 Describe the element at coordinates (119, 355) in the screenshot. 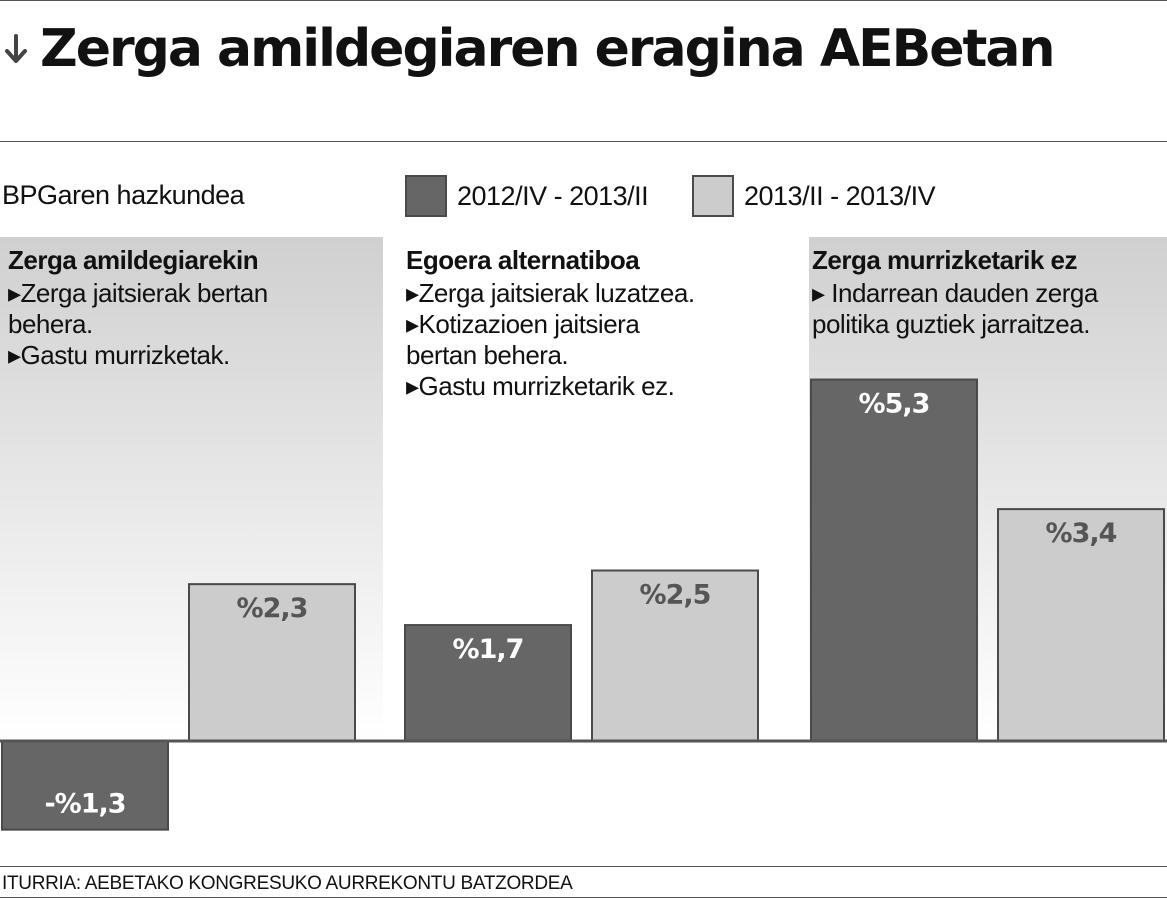

I see `scenario-line: ▸Gastu murrizketak.` at that location.